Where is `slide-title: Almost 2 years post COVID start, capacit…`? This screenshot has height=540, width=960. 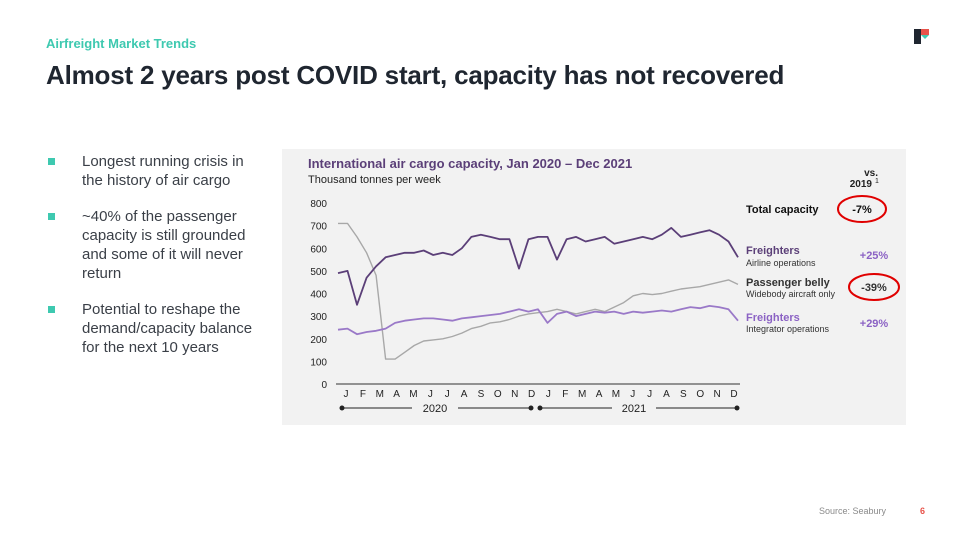 slide-title: Almost 2 years post COVID start, capacit… is located at coordinates (415, 75).